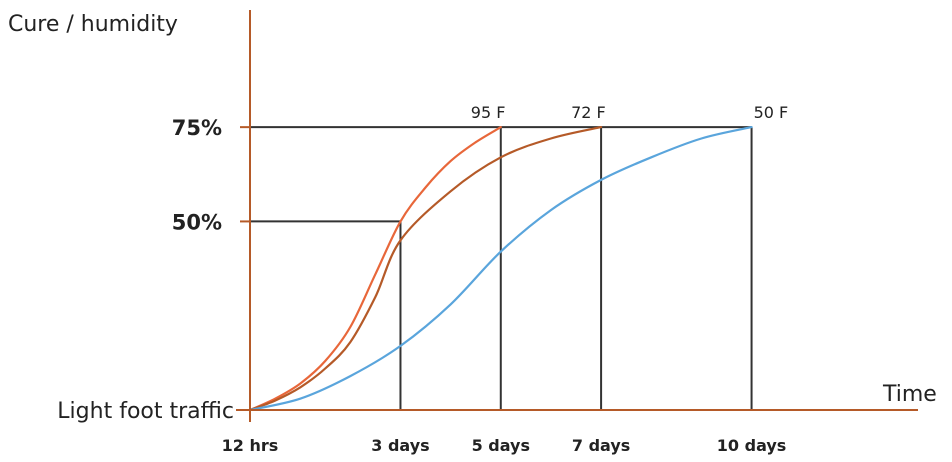  Describe the element at coordinates (909, 394) in the screenshot. I see `x-axis-title: Time` at that location.